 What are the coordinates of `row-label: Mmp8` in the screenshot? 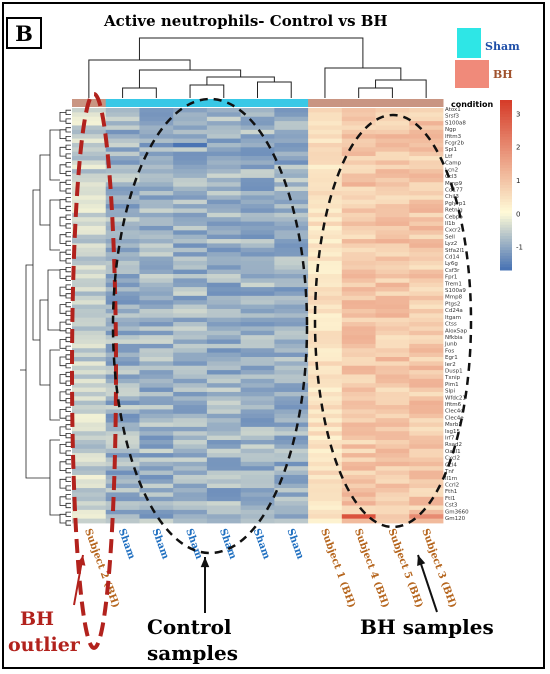 It's located at (454, 298).